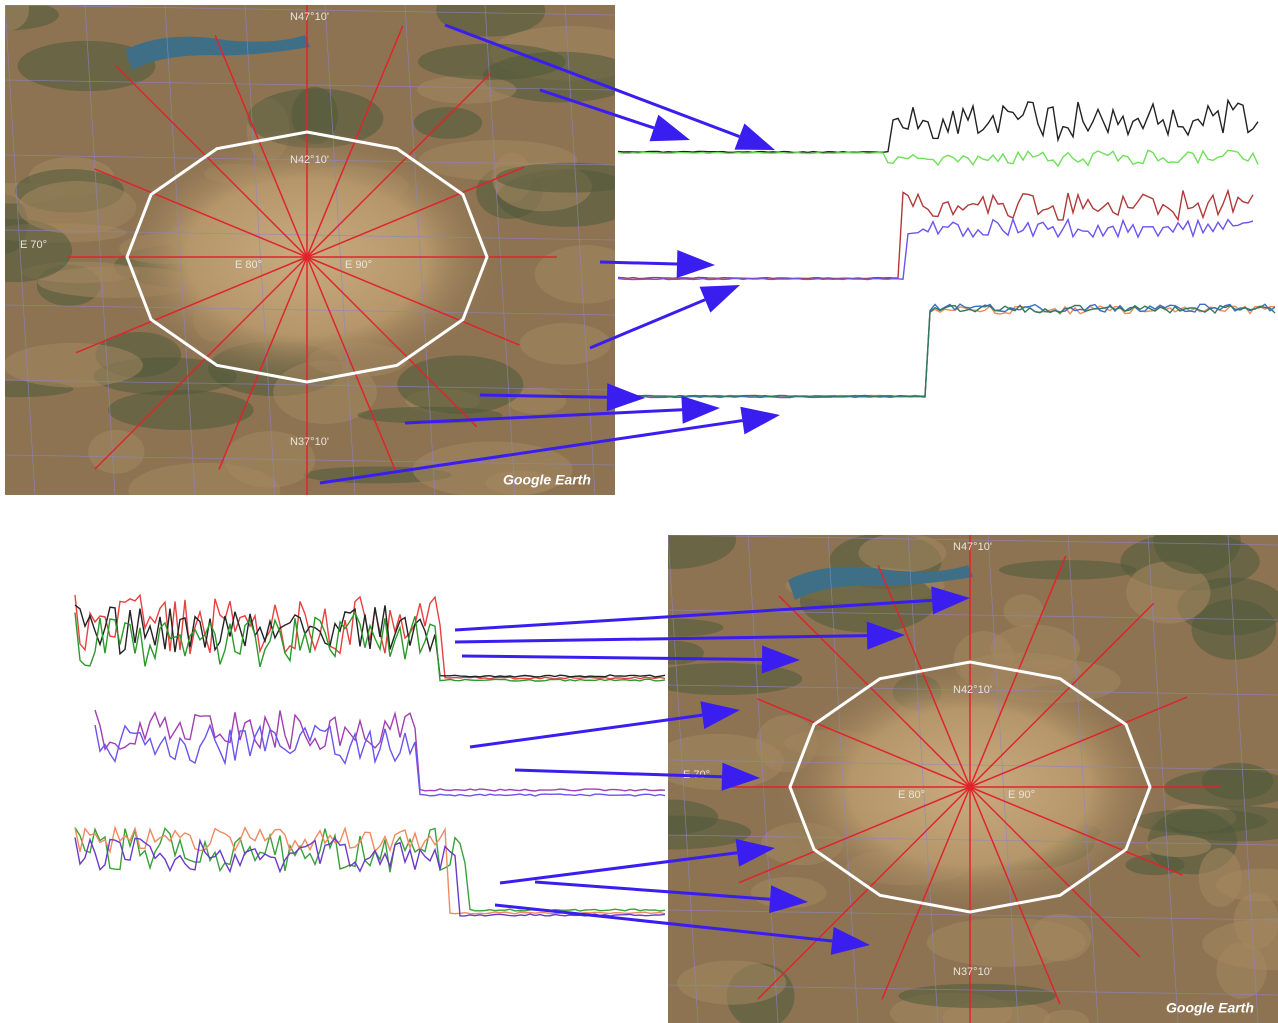 The width and height of the screenshot is (1278, 1023). What do you see at coordinates (358, 265) in the screenshot?
I see `map-label: E 90°` at bounding box center [358, 265].